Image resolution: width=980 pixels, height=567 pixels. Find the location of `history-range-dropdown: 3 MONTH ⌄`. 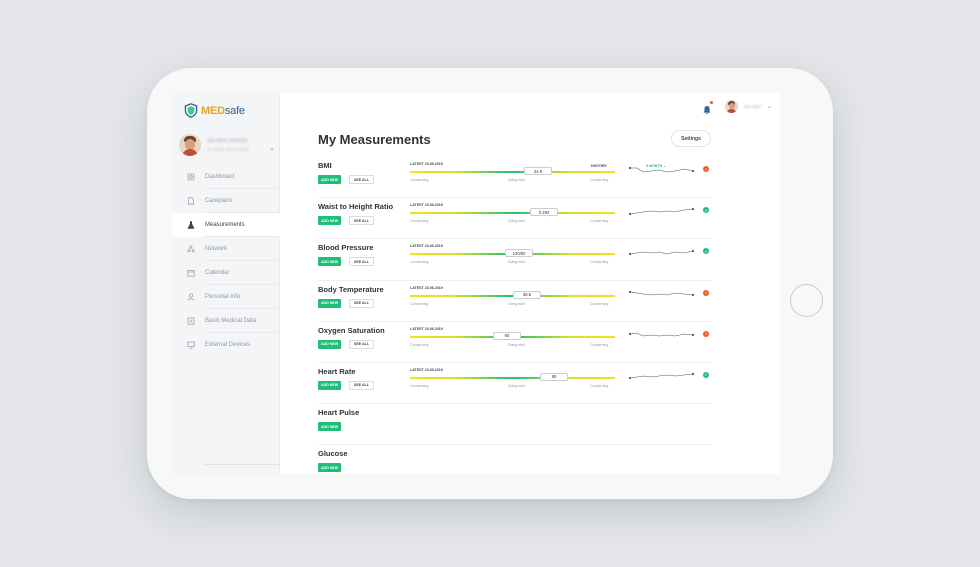

history-range-dropdown: 3 MONTH ⌄ is located at coordinates (656, 166).